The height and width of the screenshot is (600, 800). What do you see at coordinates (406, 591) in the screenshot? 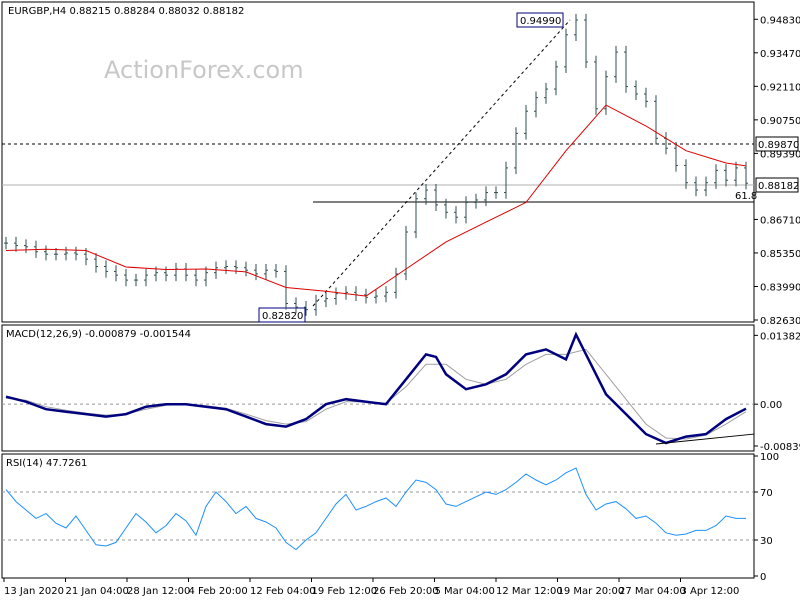
I see `time-tick-label: 26 Feb 20:00` at bounding box center [406, 591].